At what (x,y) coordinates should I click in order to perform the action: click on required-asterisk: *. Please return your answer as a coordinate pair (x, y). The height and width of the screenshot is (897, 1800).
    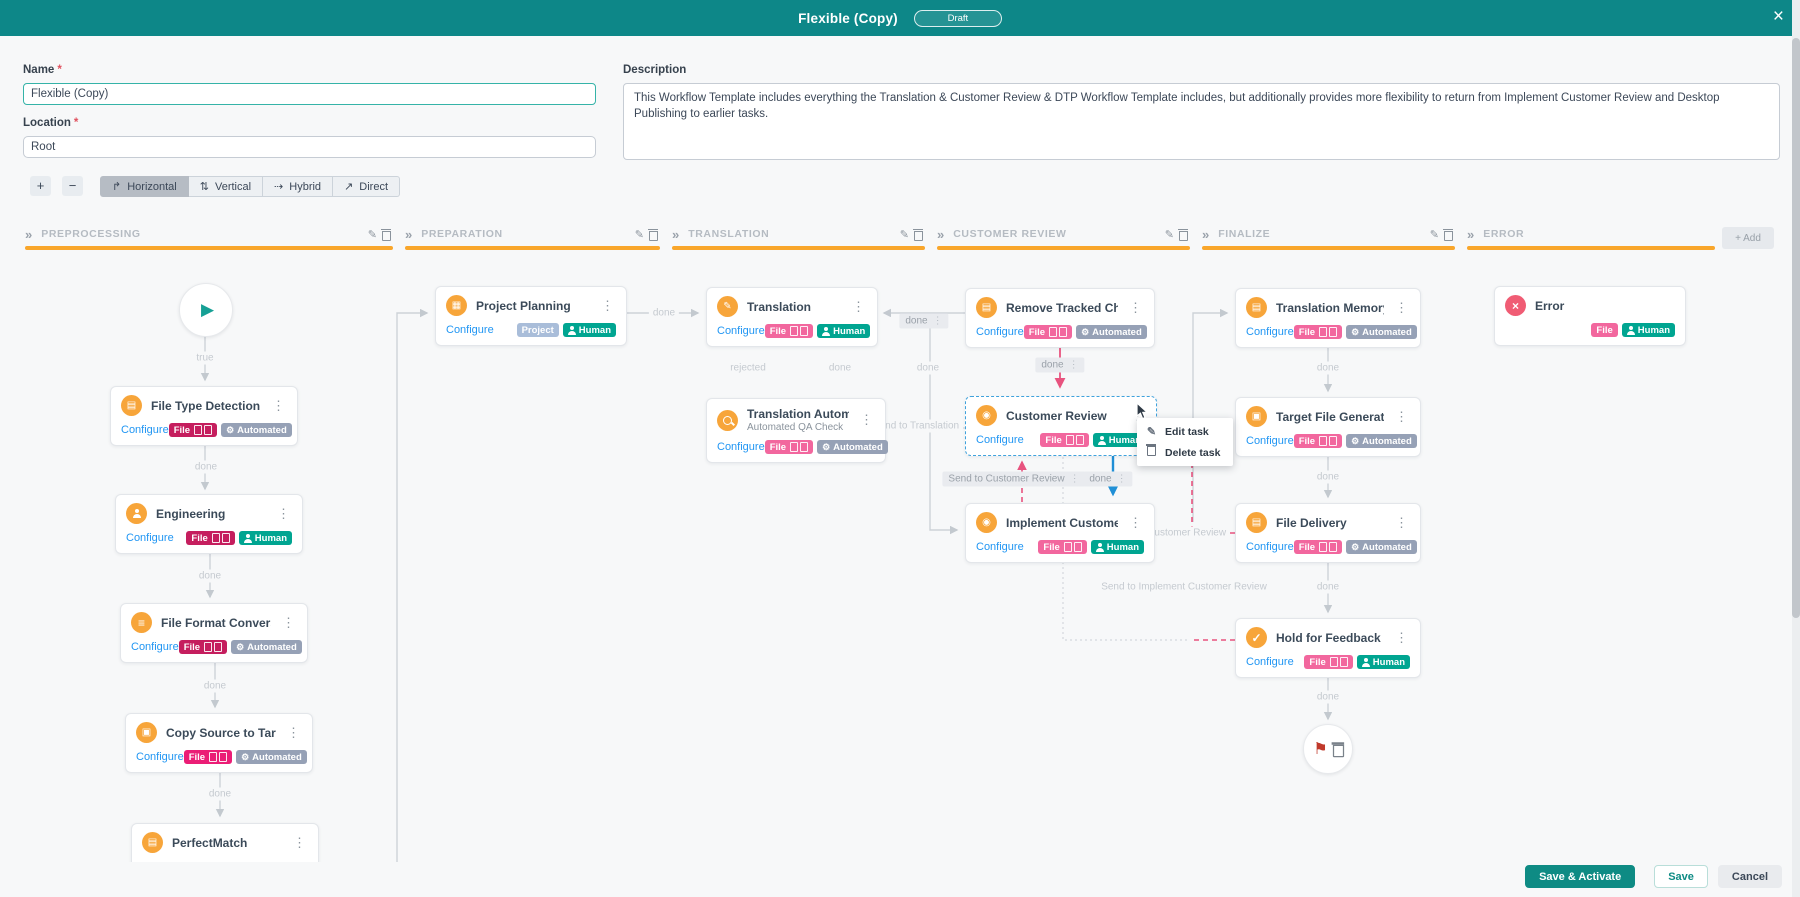
    Looking at the image, I should click on (76, 123).